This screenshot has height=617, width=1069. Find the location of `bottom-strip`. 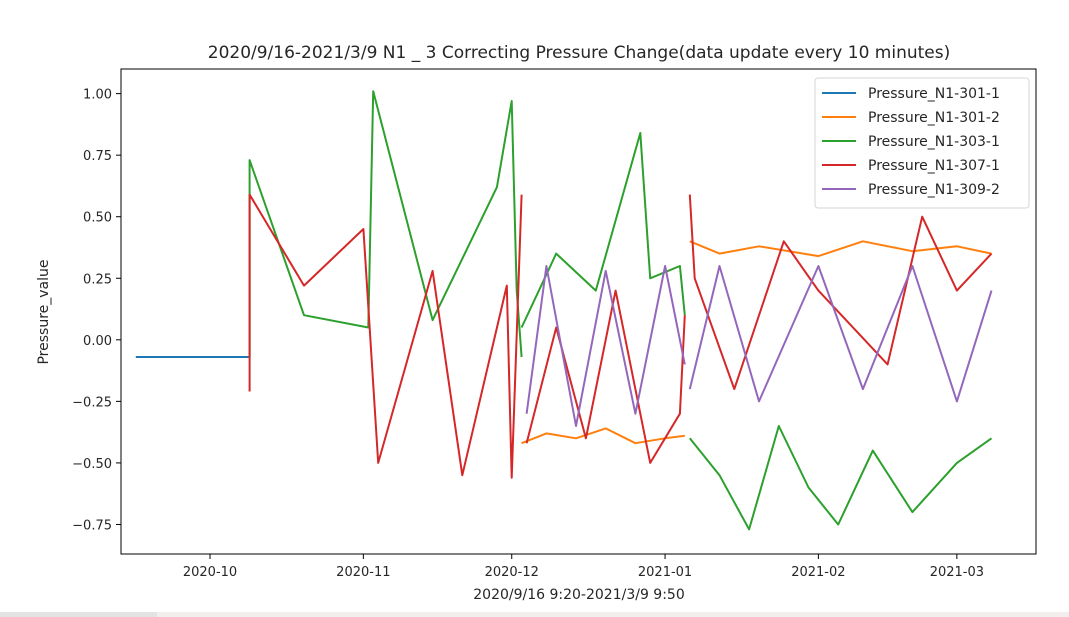

bottom-strip is located at coordinates (534, 614).